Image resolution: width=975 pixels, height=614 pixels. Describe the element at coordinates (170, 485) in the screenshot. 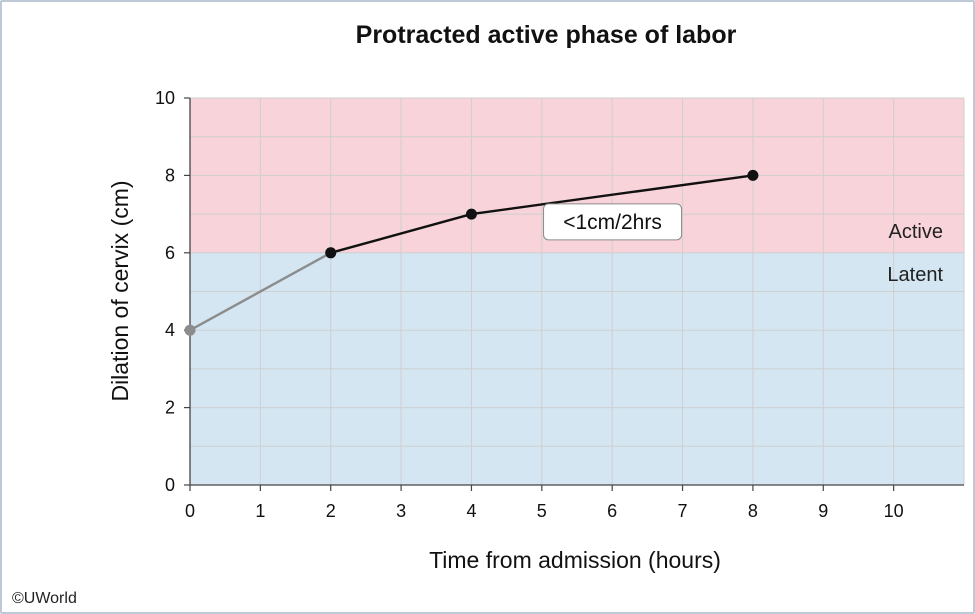

I see `y-tick-label: 0` at that location.